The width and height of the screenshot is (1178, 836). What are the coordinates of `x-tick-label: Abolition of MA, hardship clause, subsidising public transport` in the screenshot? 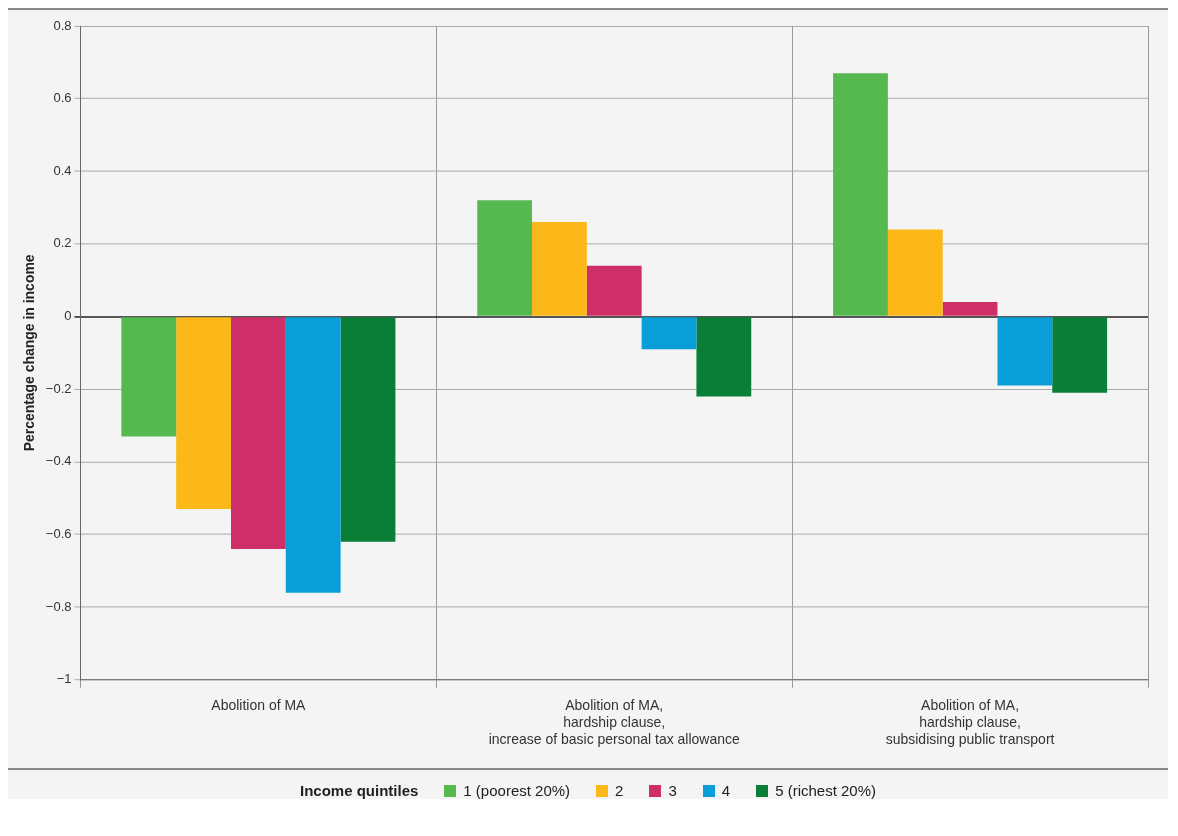 It's located at (970, 722).